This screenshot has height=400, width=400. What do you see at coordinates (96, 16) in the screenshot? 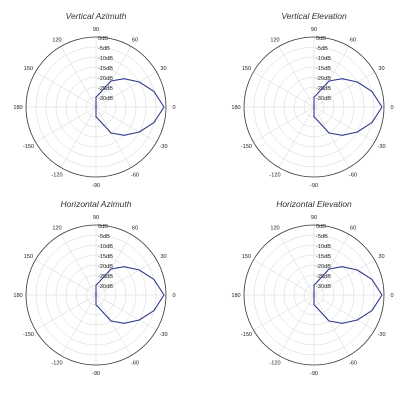
I see `chart-title: Vertical Azimuth` at bounding box center [96, 16].